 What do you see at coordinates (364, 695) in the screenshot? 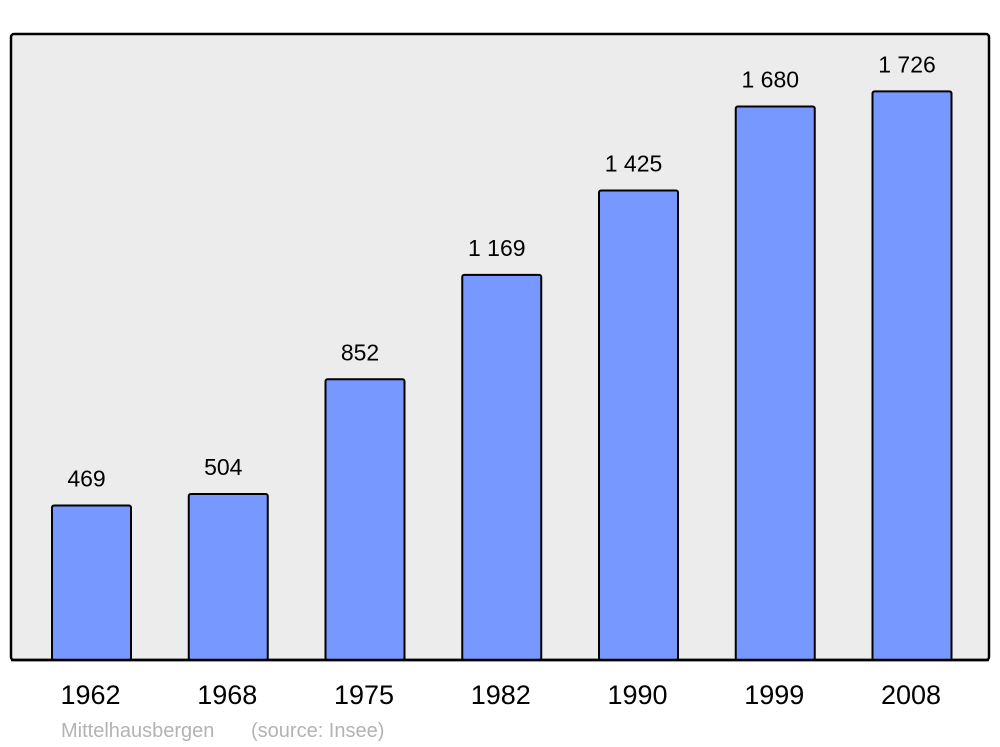
I see `x-tick-label-1975: 1975` at bounding box center [364, 695].